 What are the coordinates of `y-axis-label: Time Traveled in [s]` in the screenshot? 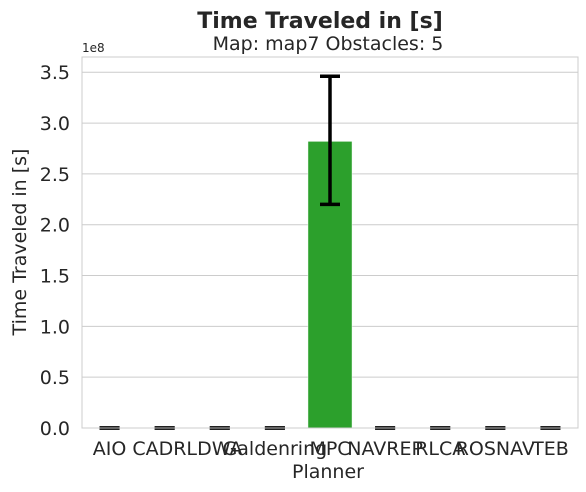 It's located at (20, 243).